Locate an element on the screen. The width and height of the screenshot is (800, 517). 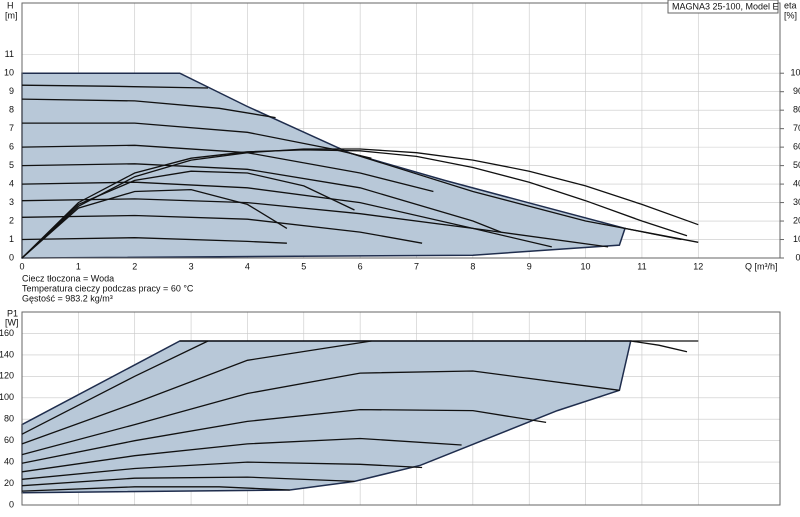
note: Ciecz tłoczona = Woda is located at coordinates (68, 278).